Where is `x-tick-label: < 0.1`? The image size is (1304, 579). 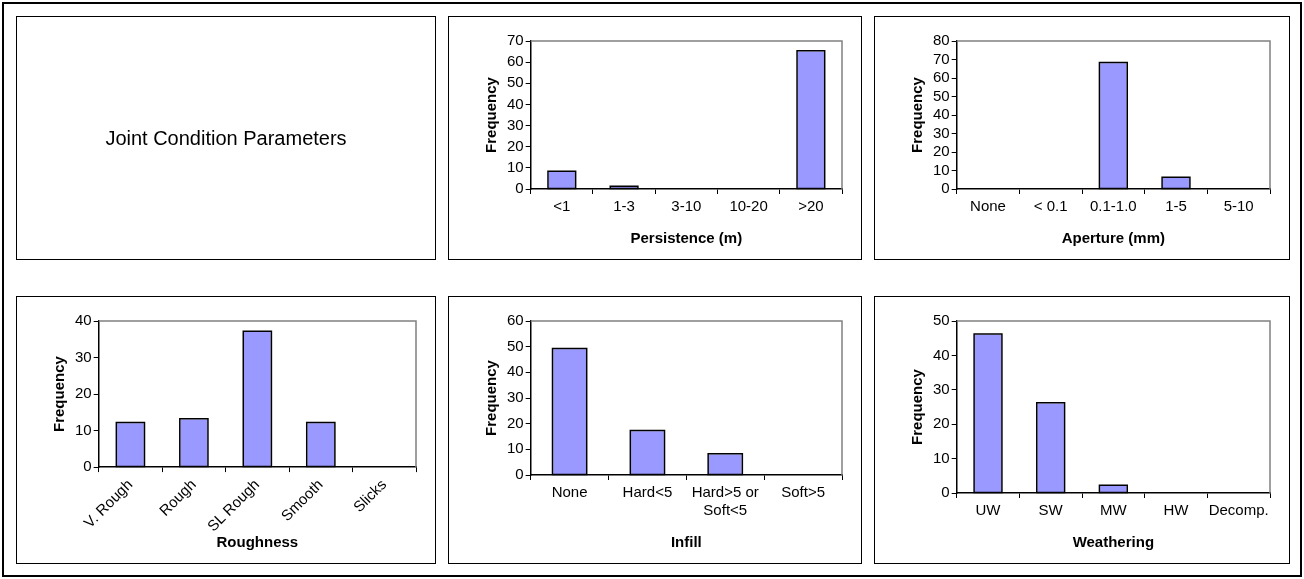 x-tick-label: < 0.1 is located at coordinates (1050, 206).